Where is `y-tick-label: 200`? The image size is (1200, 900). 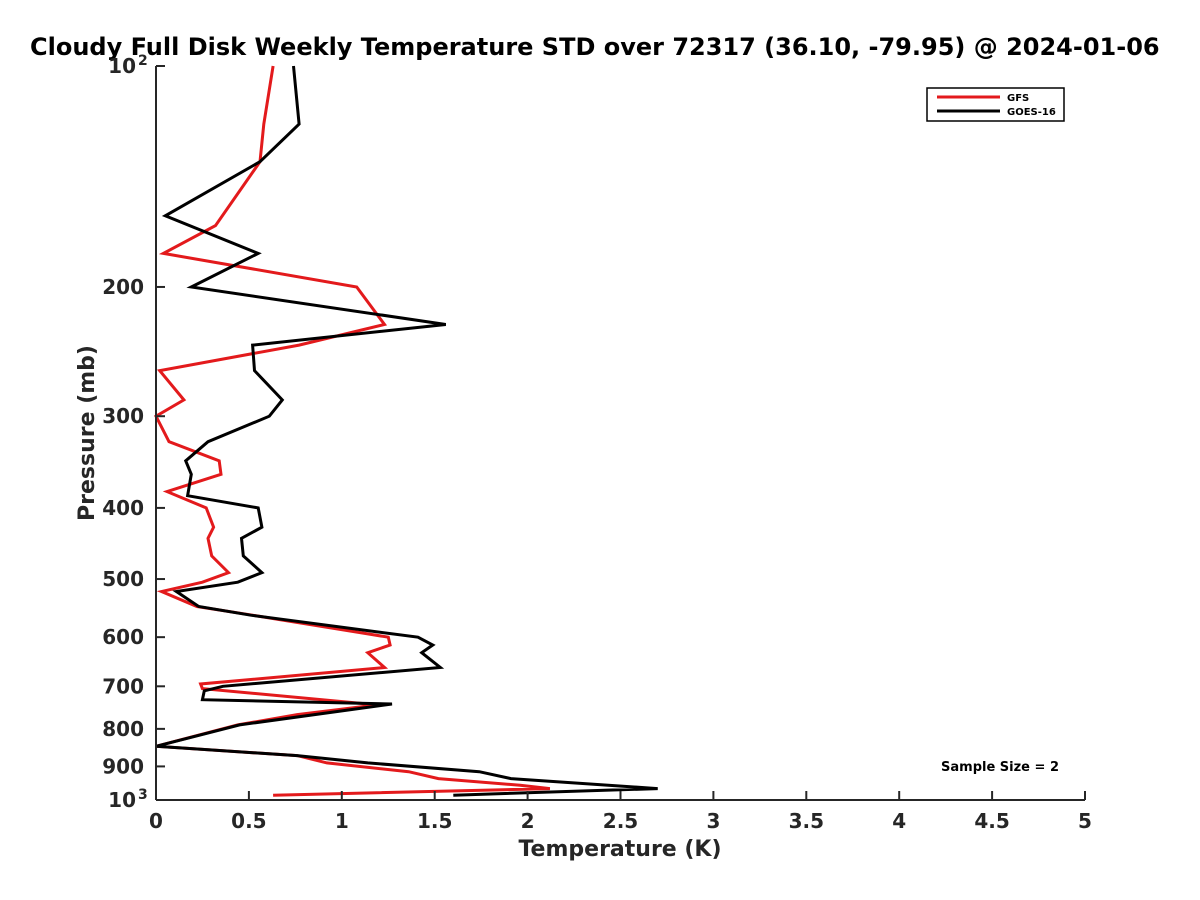 y-tick-label: 200 is located at coordinates (123, 287).